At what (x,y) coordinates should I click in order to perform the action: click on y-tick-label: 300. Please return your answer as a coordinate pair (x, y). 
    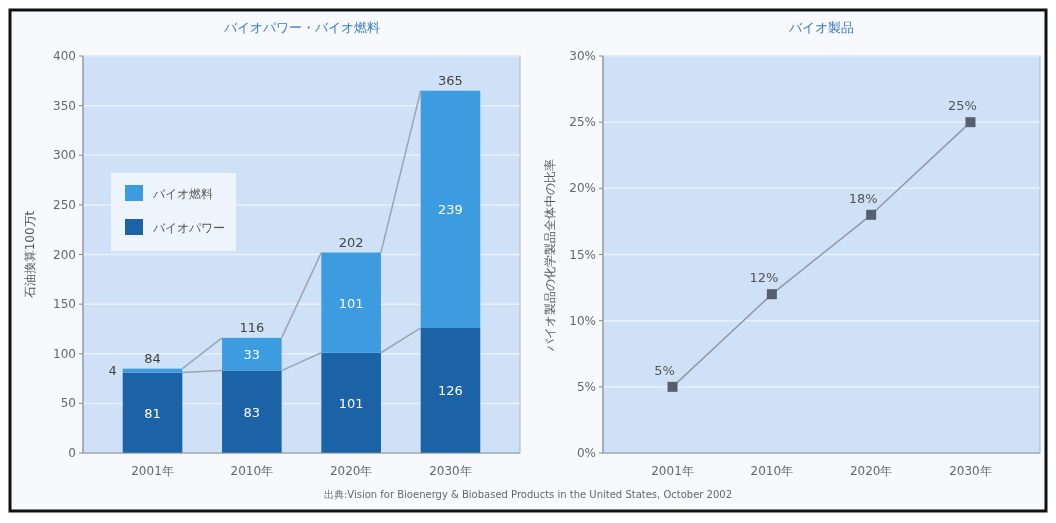
    Looking at the image, I should click on (64, 155).